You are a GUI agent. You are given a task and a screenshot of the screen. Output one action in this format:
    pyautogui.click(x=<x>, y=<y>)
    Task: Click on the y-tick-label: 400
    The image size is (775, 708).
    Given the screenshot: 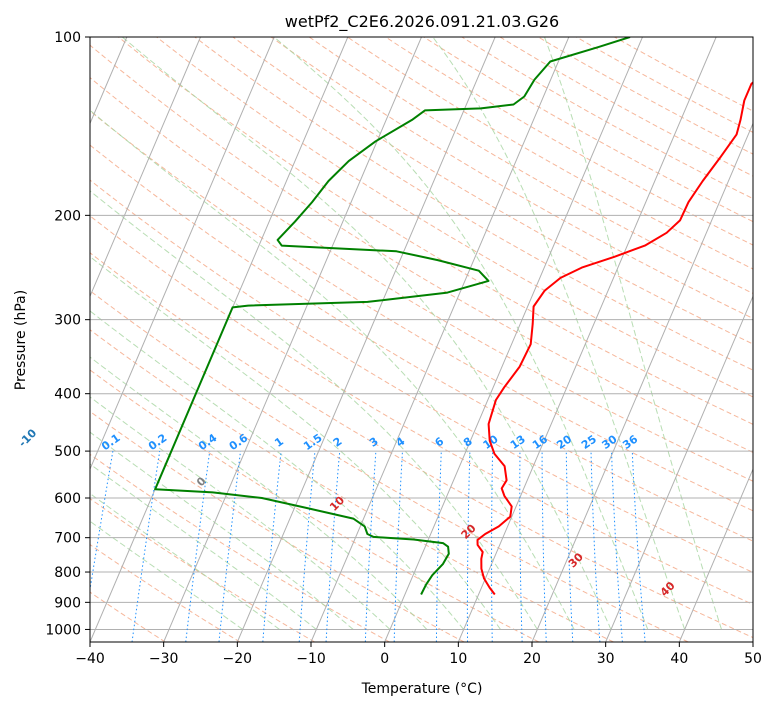 What is the action you would take?
    pyautogui.click(x=67, y=395)
    